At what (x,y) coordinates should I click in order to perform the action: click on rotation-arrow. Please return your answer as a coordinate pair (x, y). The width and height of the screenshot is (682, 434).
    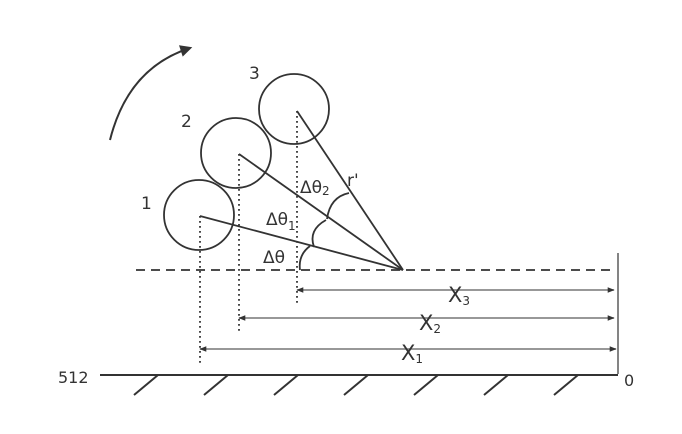
    Looking at the image, I should click on (151, 93).